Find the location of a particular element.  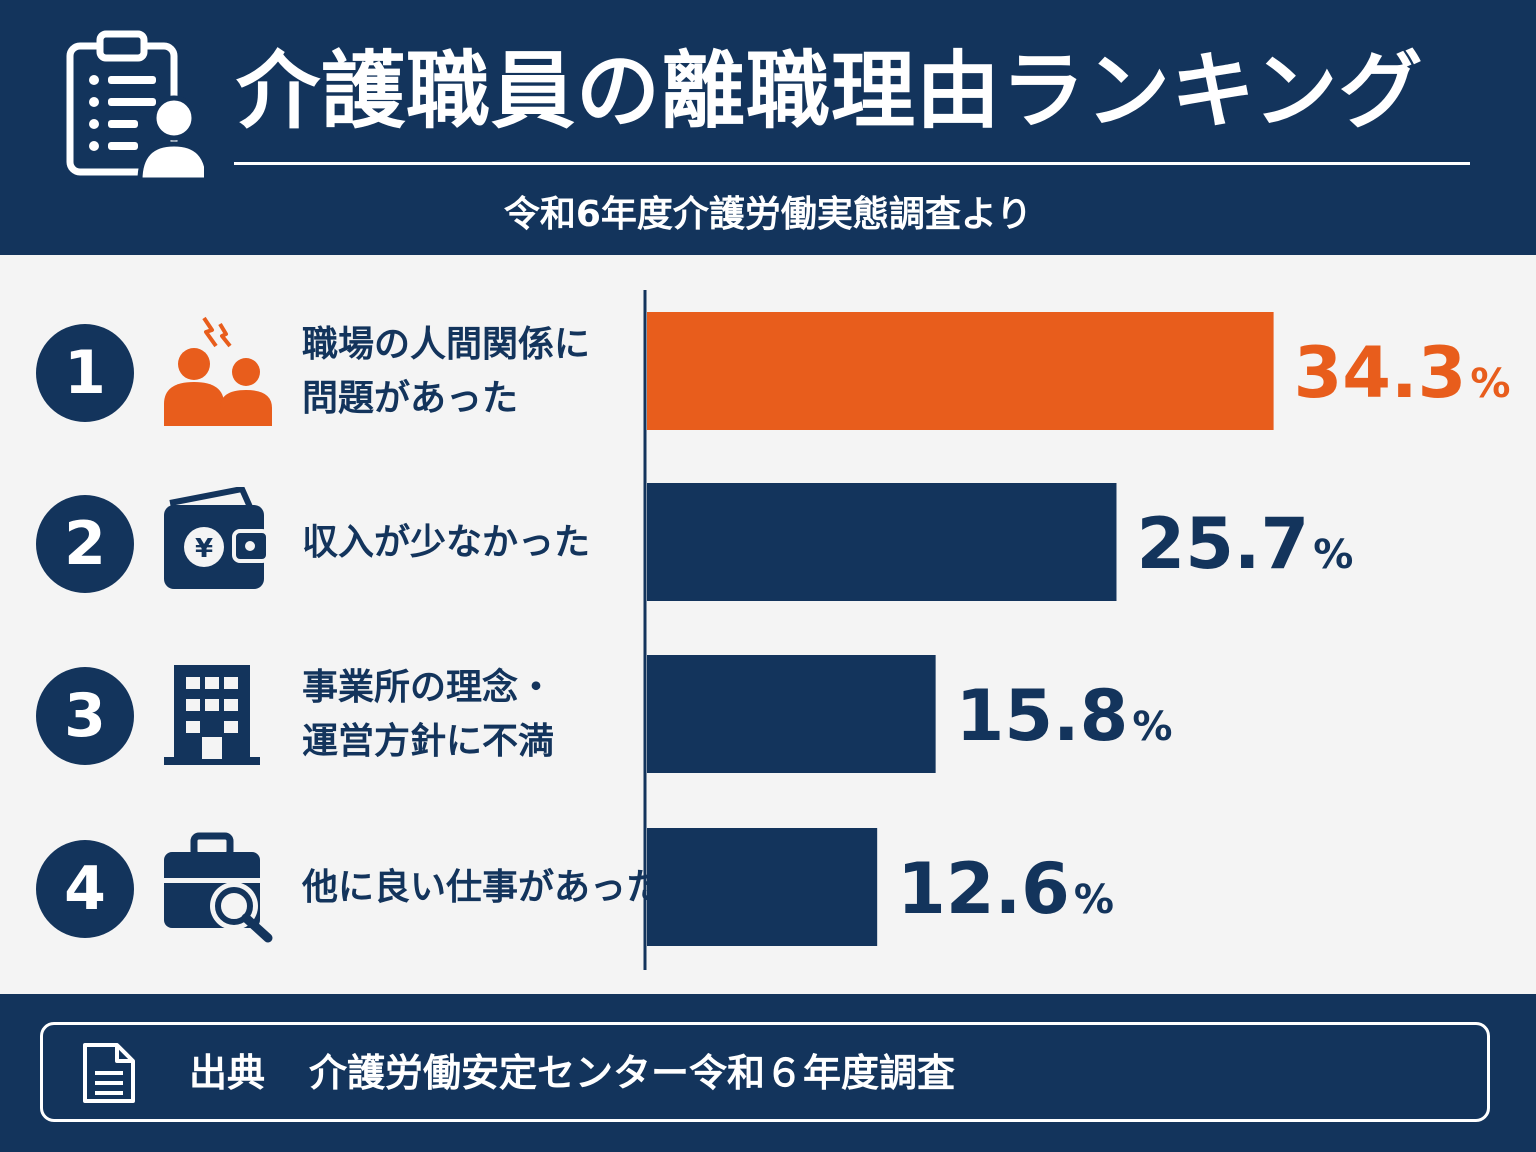

reason-label: 他に良い仕事があった is located at coordinates (482, 888).